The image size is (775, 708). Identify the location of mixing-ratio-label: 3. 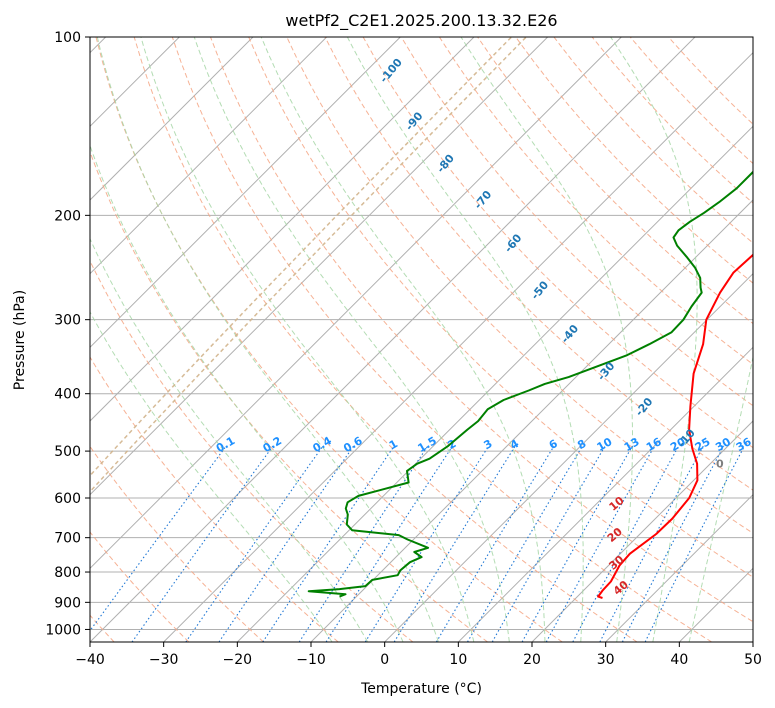
(487, 444).